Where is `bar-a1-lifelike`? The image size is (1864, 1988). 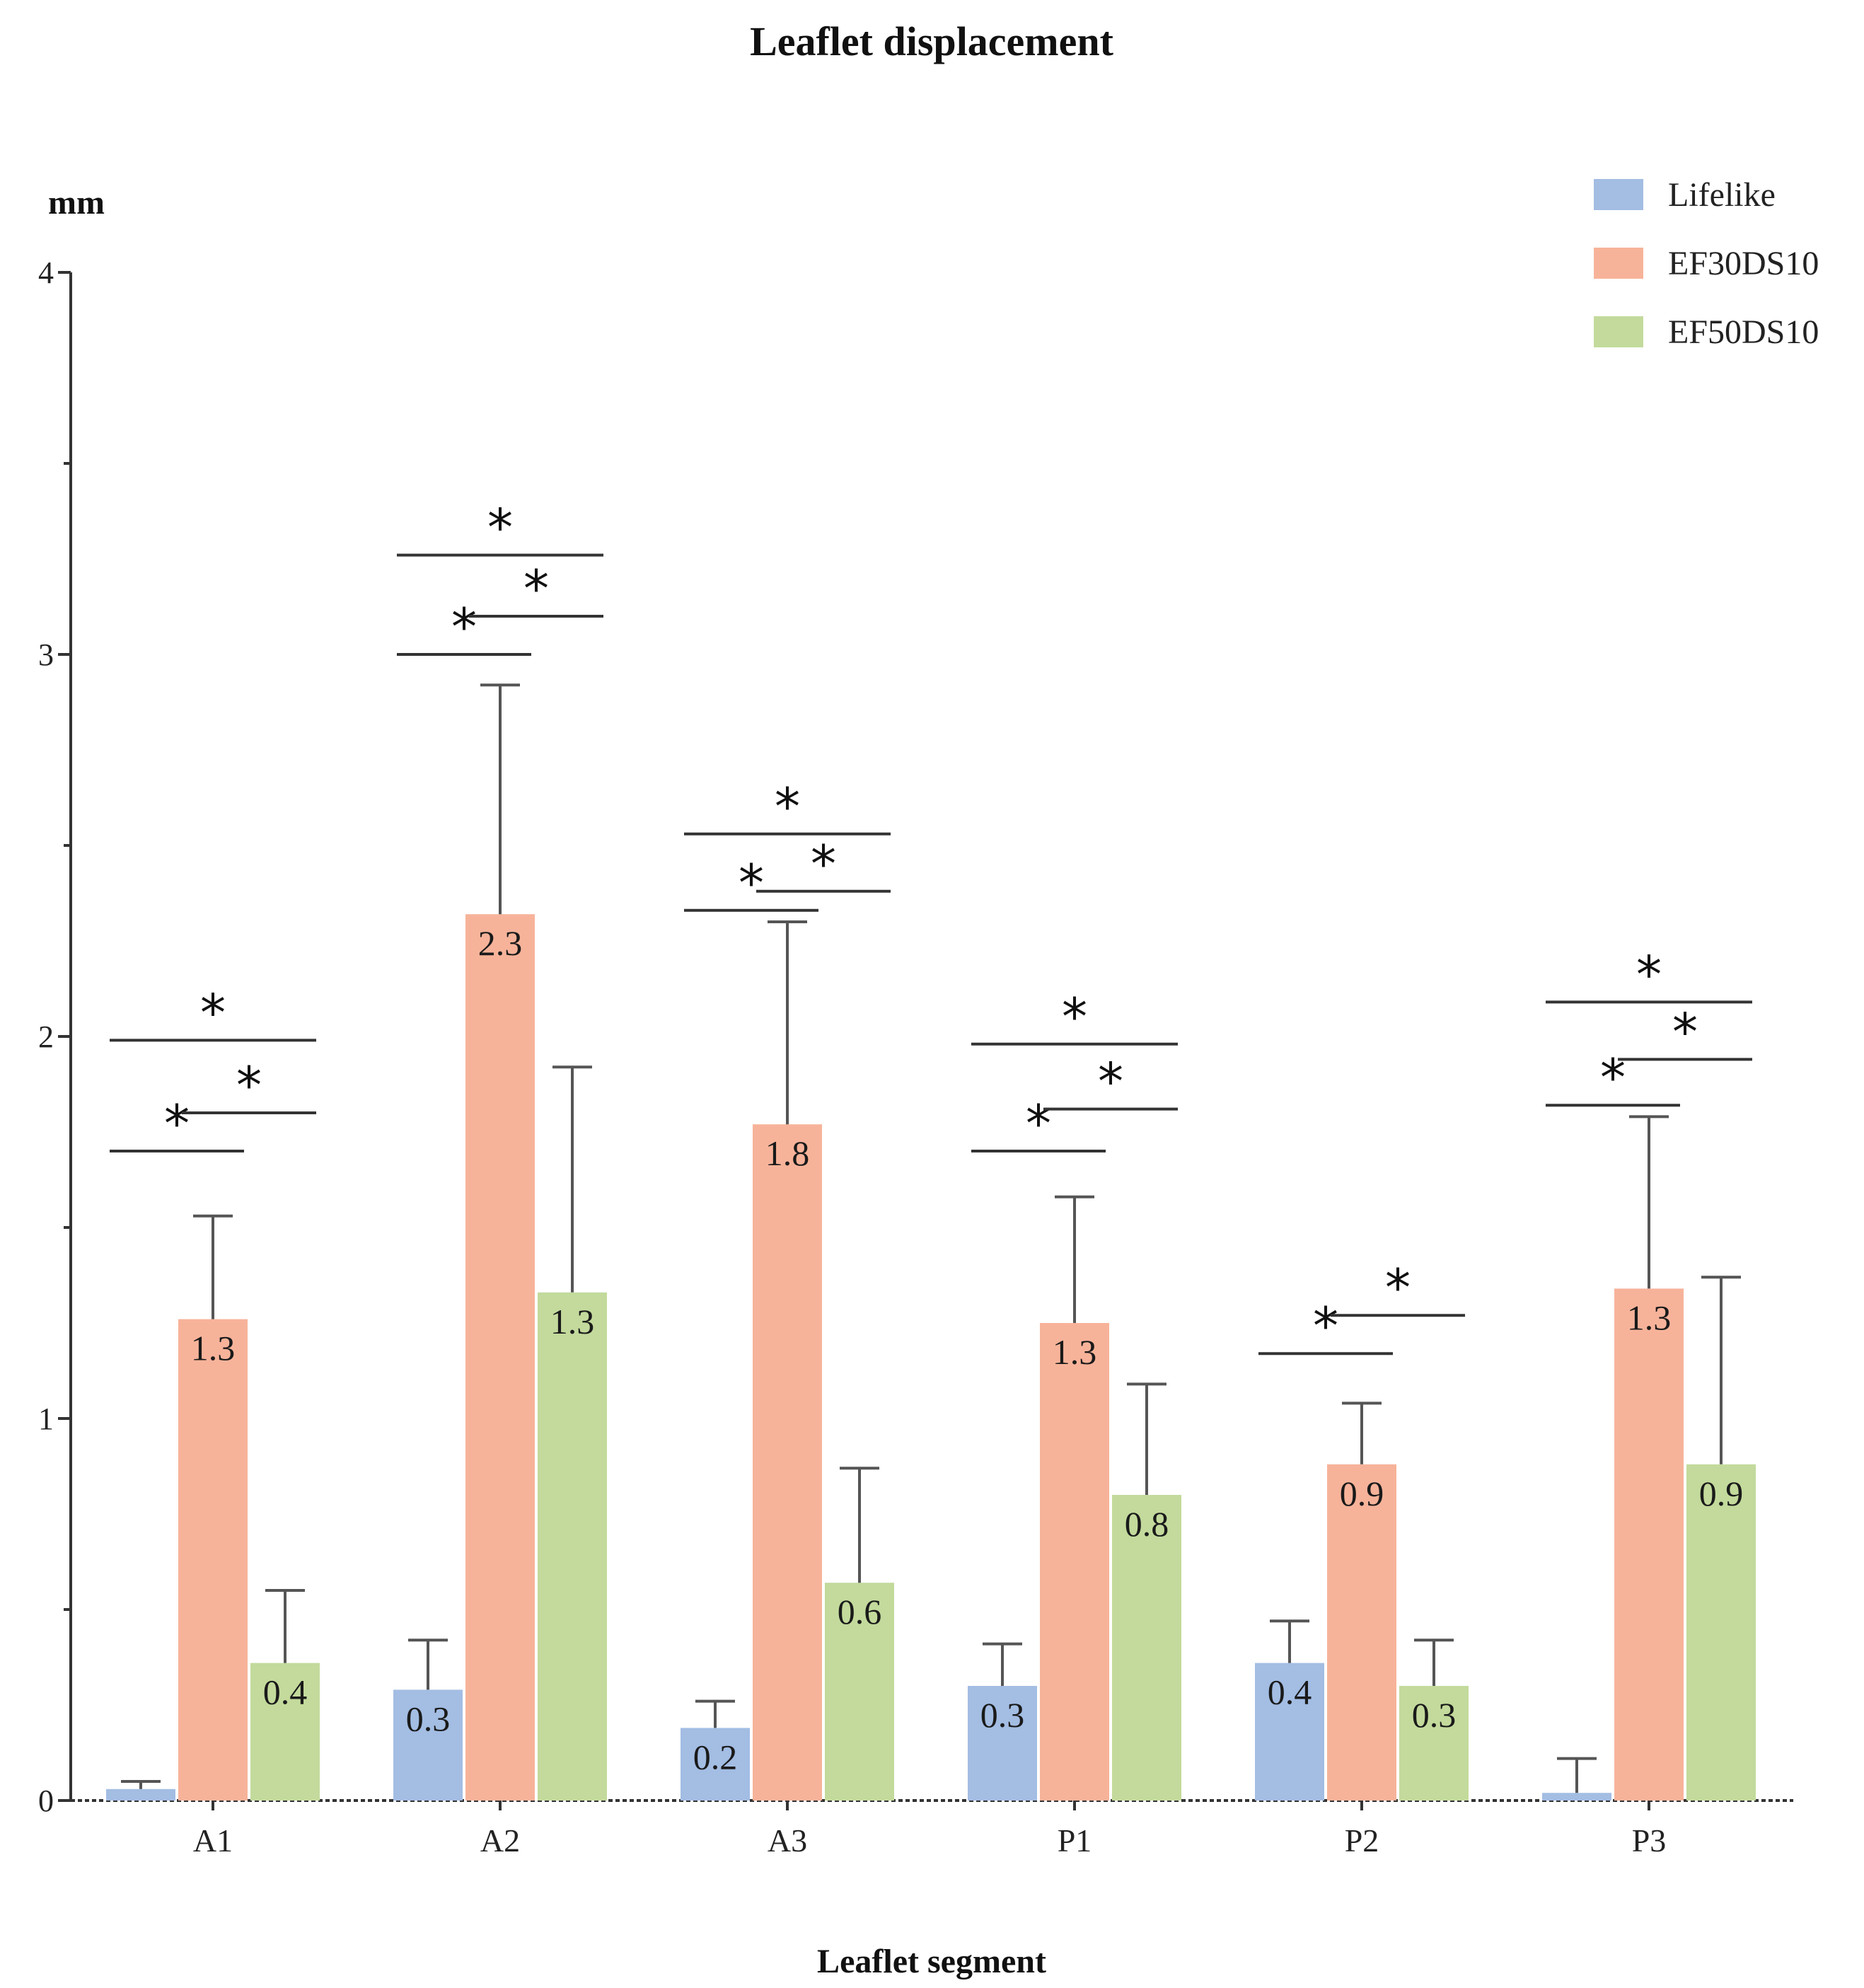 bar-a1-lifelike is located at coordinates (140, 1794).